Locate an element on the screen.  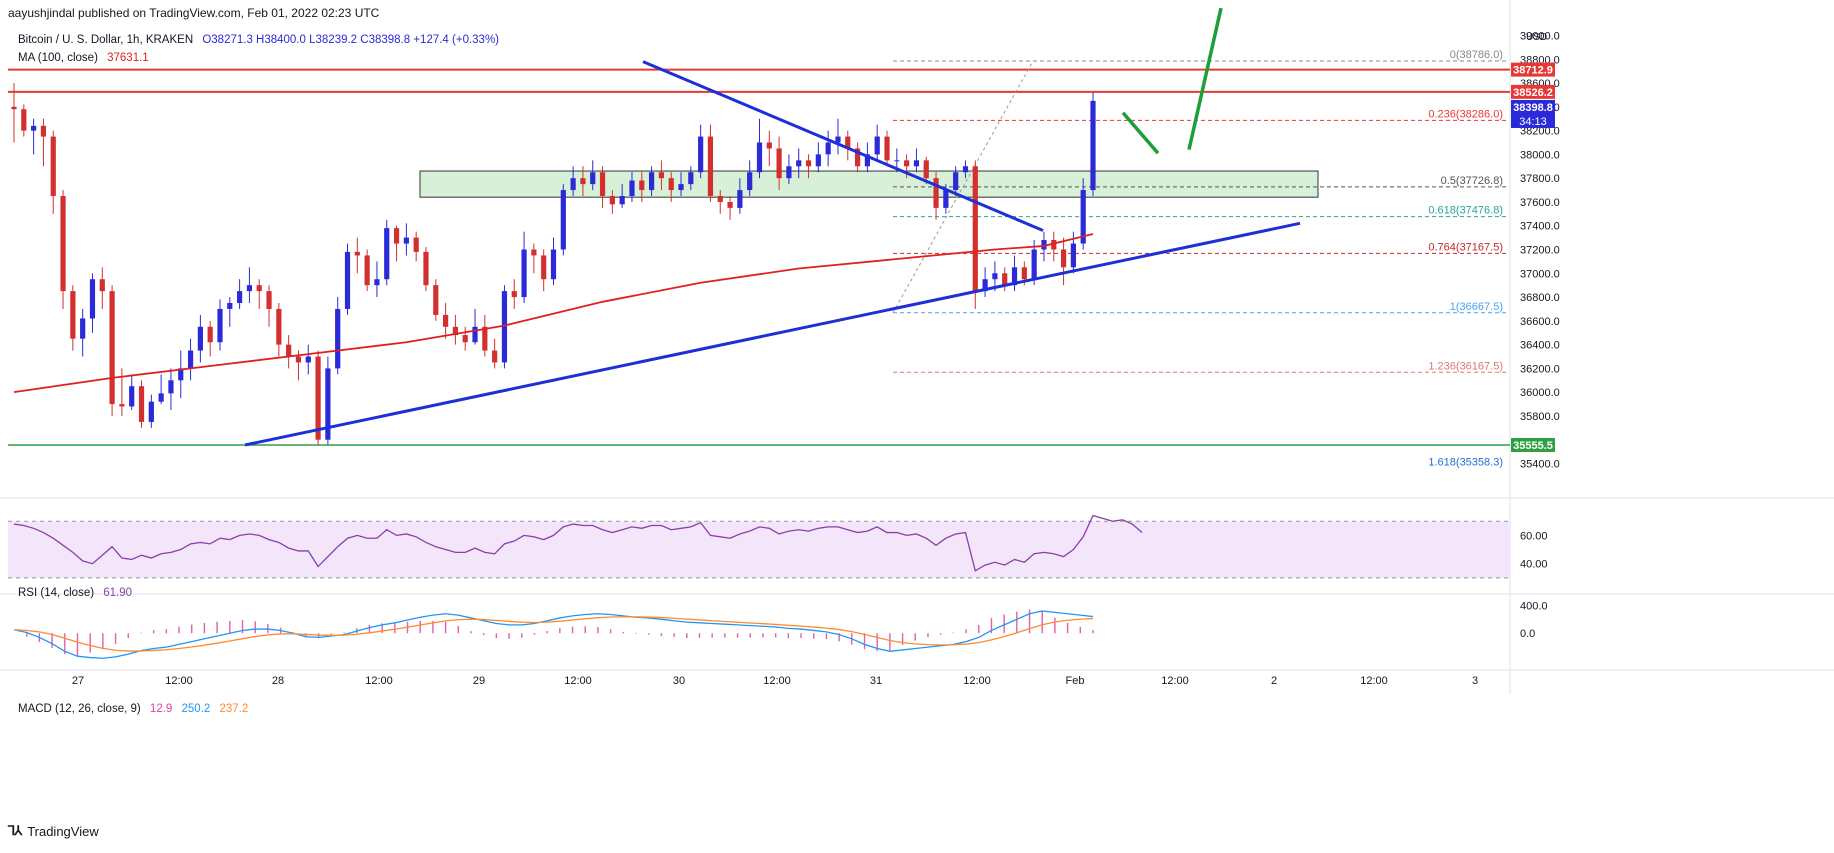
rsi-tick-label: 40.00 is located at coordinates (1534, 565).